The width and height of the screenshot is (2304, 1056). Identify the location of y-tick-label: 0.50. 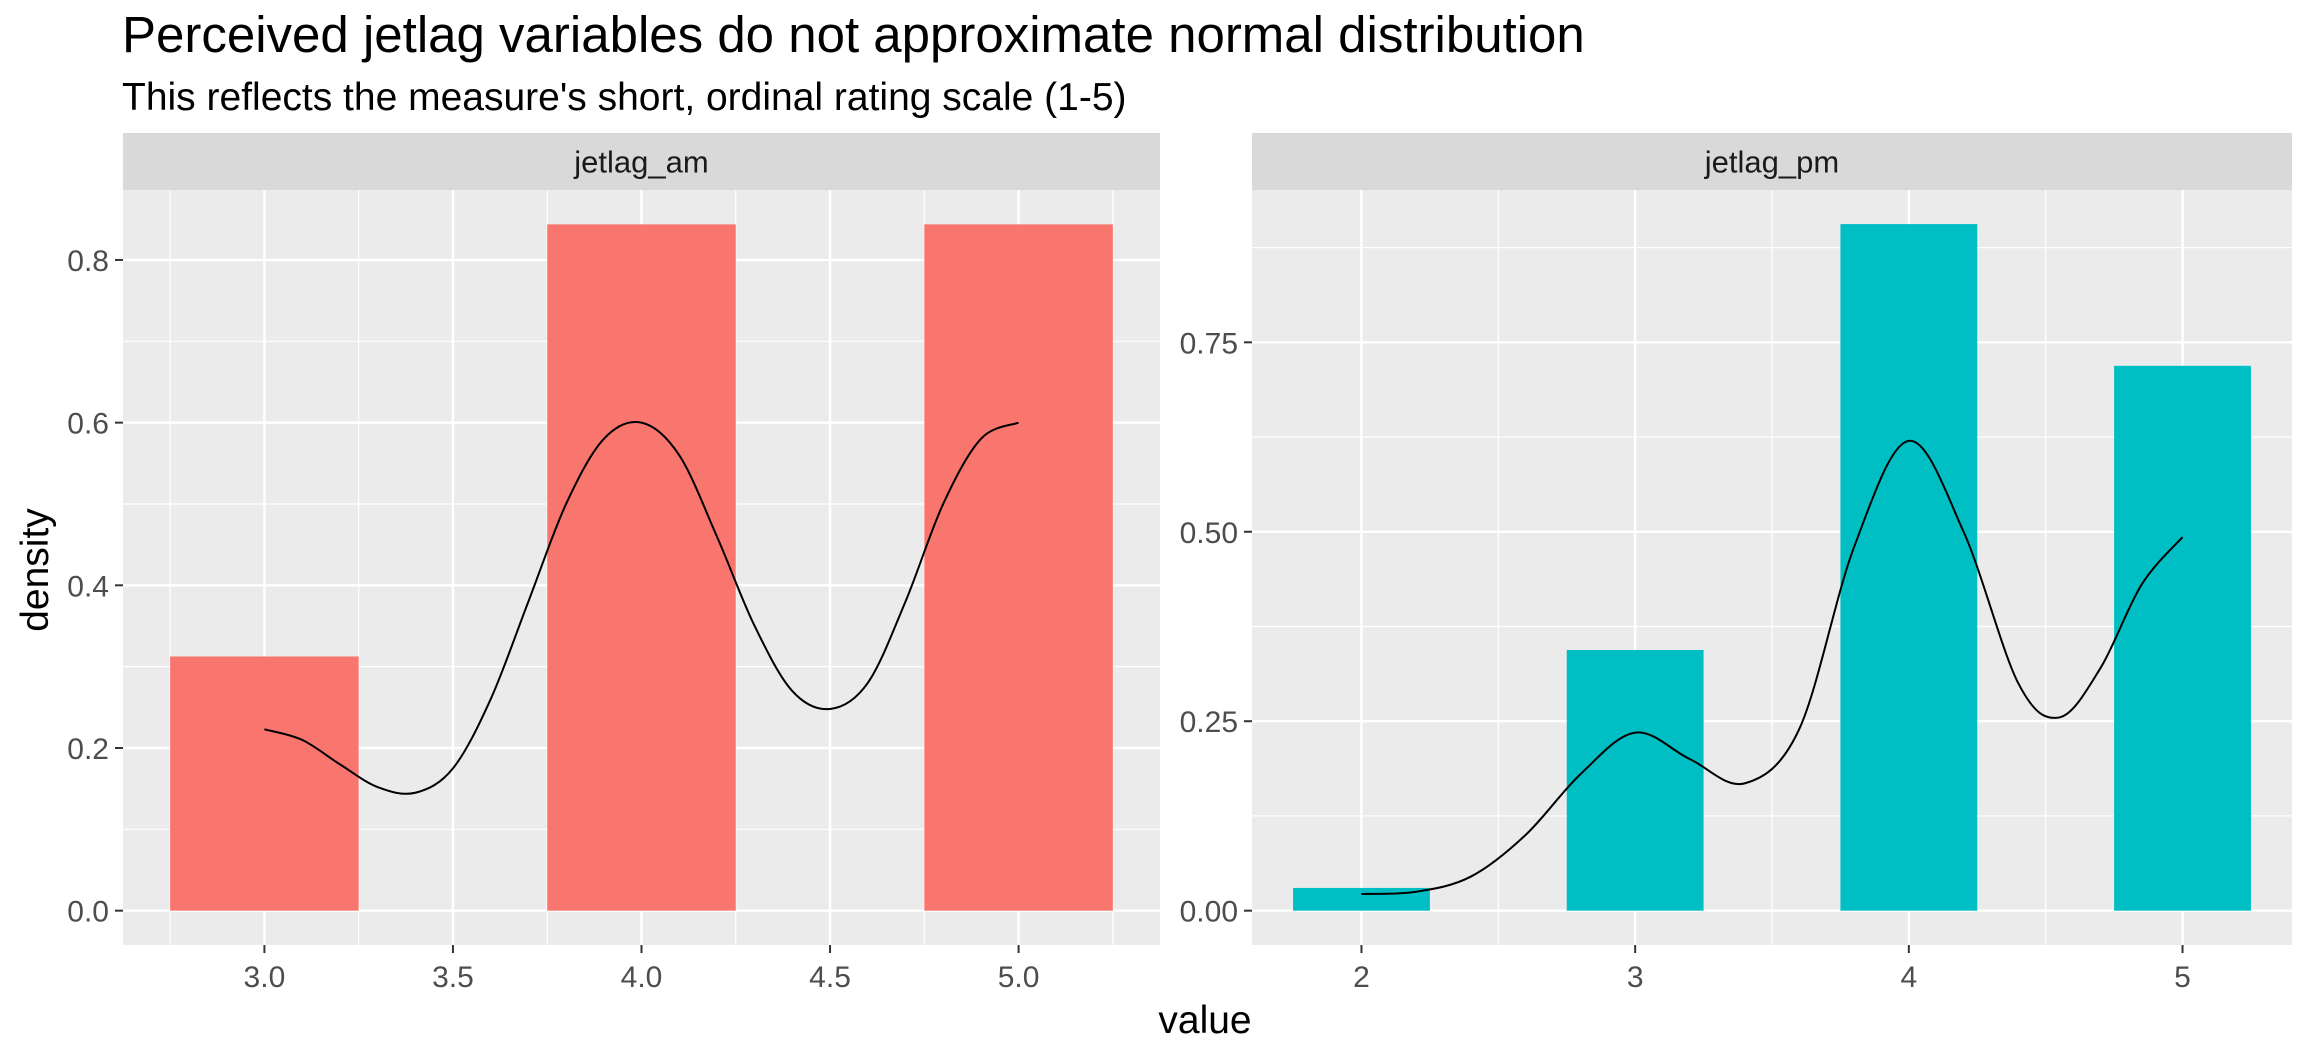
(1209, 533).